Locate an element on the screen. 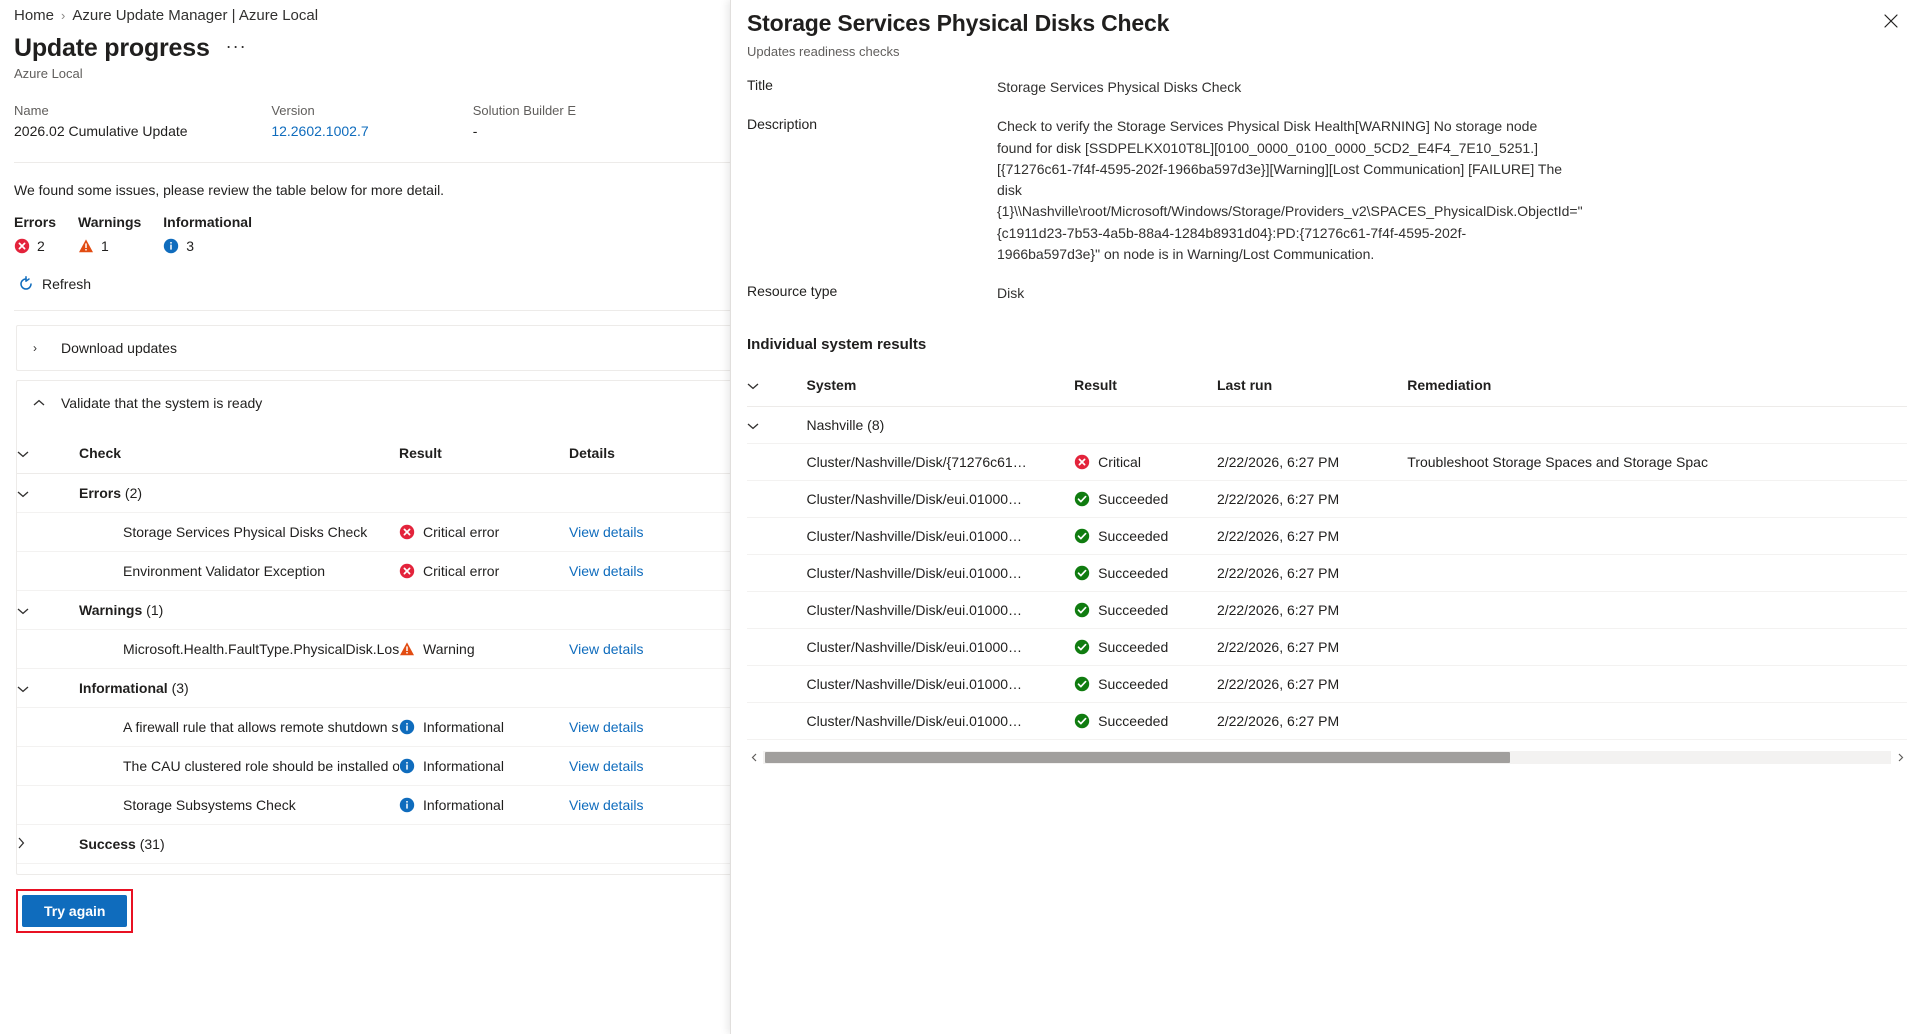  check-group-row: Errors (2) is located at coordinates (373, 493).